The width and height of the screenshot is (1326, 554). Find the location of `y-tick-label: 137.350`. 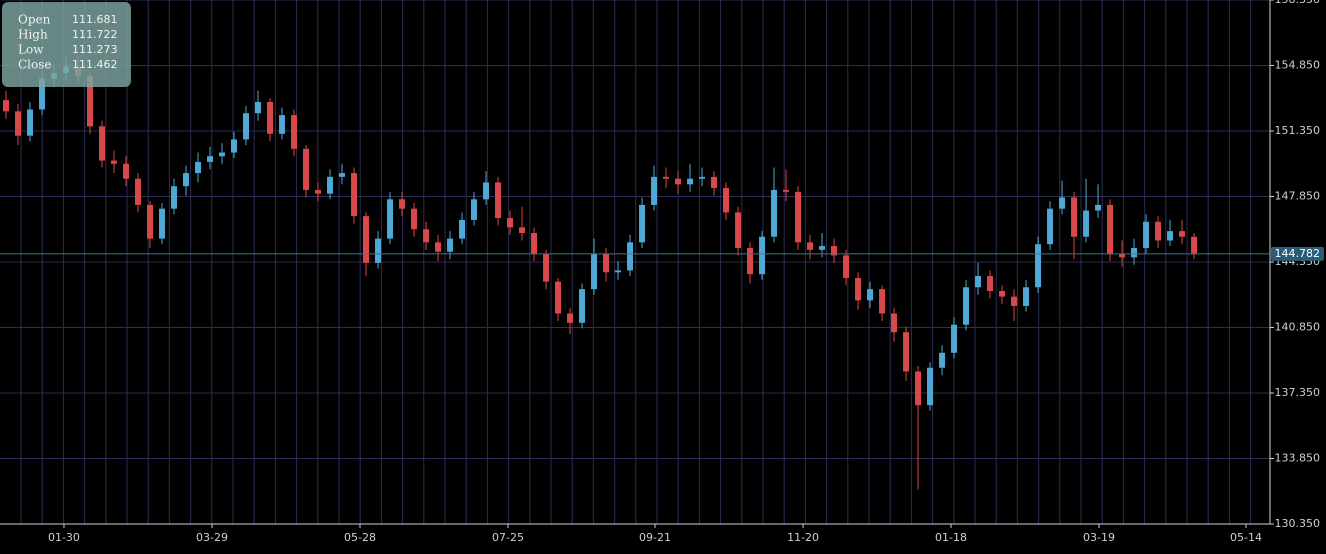

y-tick-label: 137.350 is located at coordinates (1298, 392).